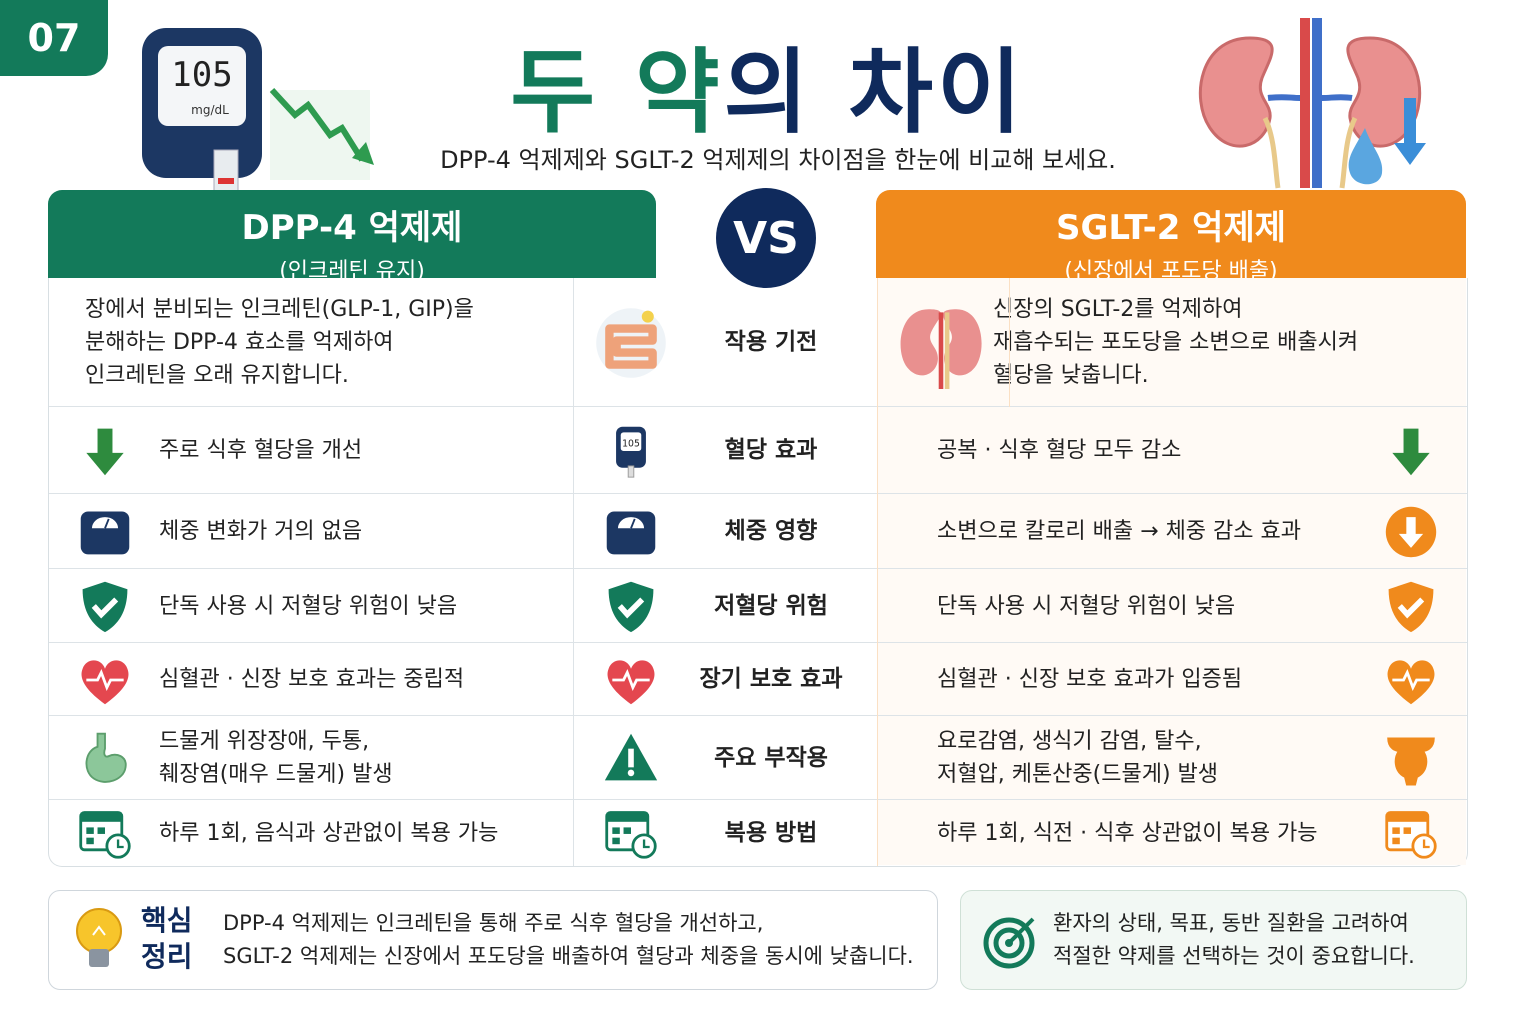  Describe the element at coordinates (631, 443) in the screenshot. I see `meter-icon-value: 105` at that location.